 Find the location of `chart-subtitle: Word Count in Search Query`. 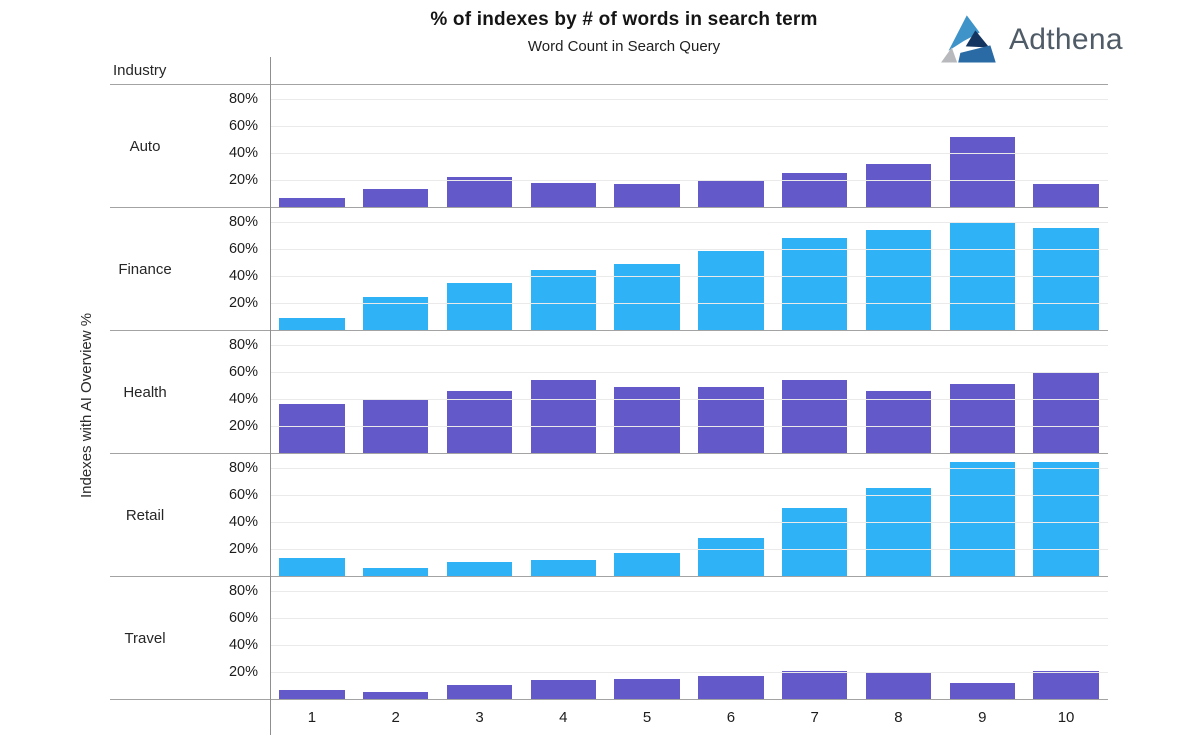

chart-subtitle: Word Count in Search Query is located at coordinates (624, 46).